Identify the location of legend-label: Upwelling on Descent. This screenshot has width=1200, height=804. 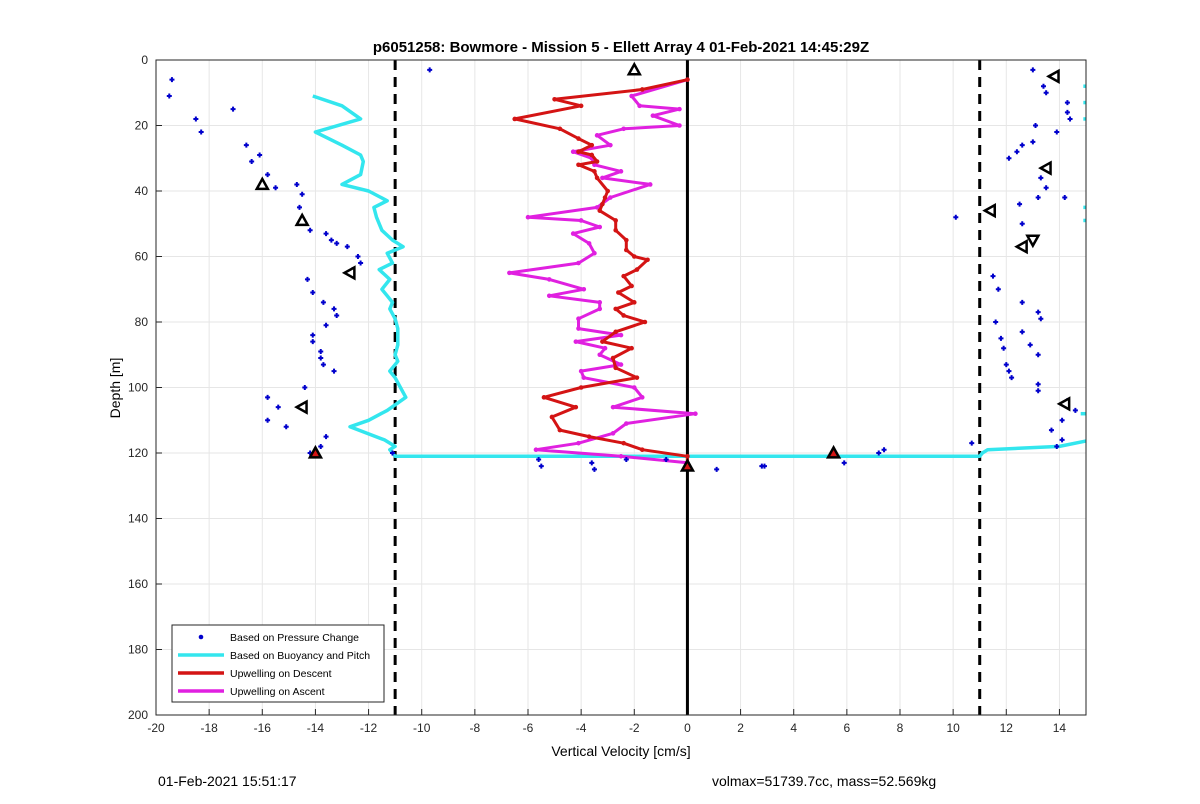
(281, 674).